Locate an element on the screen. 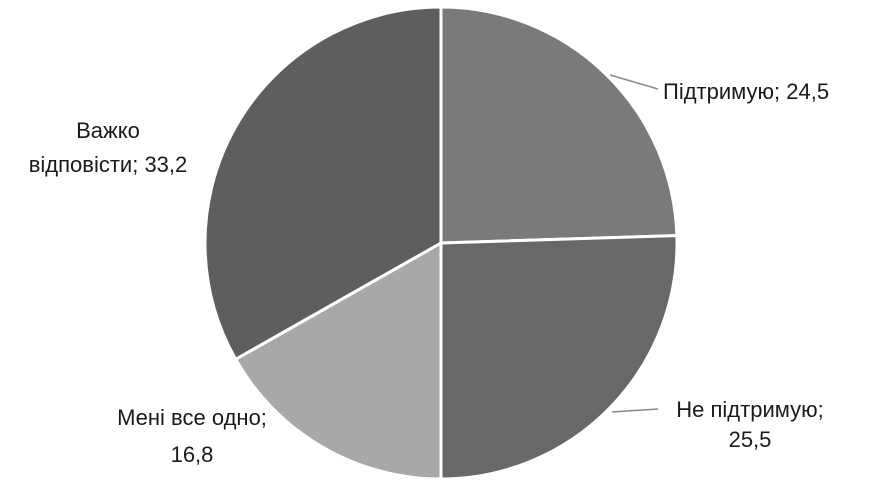 The height and width of the screenshot is (480, 873). pie-slice-pidtrymuyu is located at coordinates (559, 125).